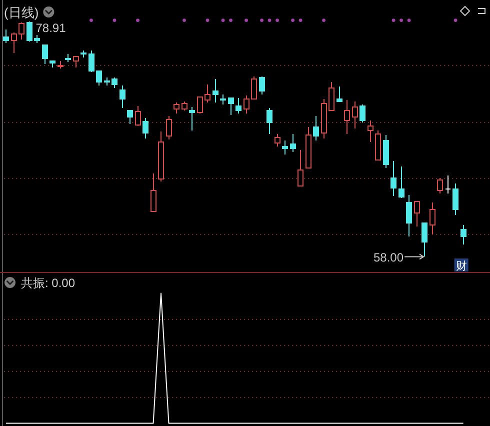 The width and height of the screenshot is (490, 426). What do you see at coordinates (389, 257) in the screenshot?
I see `annotation: 58.00` at bounding box center [389, 257].